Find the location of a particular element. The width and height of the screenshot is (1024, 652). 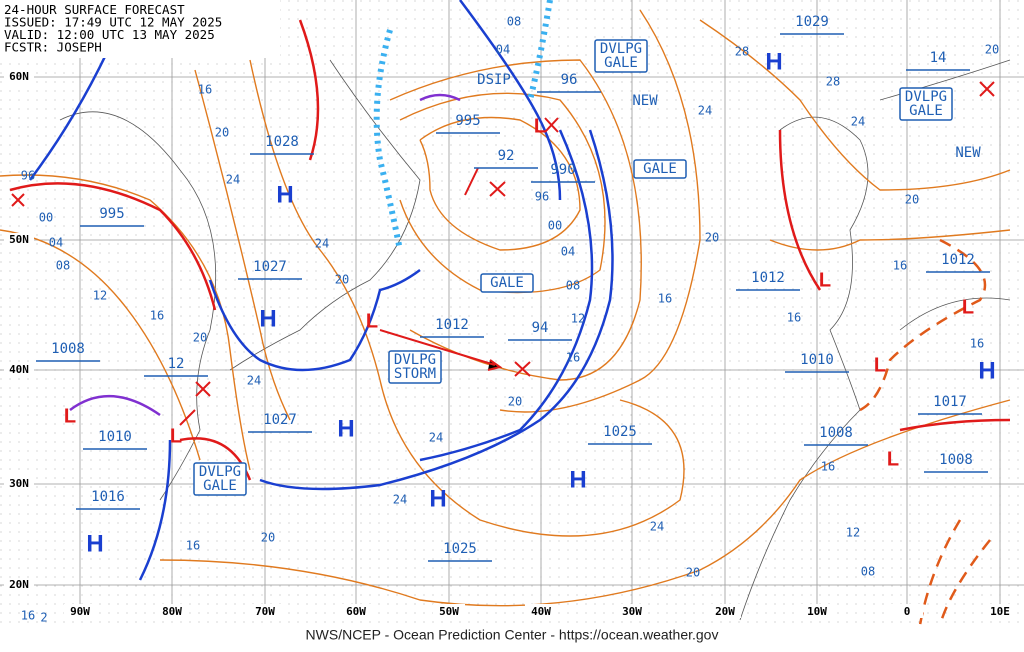

pressure-label: 14 is located at coordinates (938, 58).